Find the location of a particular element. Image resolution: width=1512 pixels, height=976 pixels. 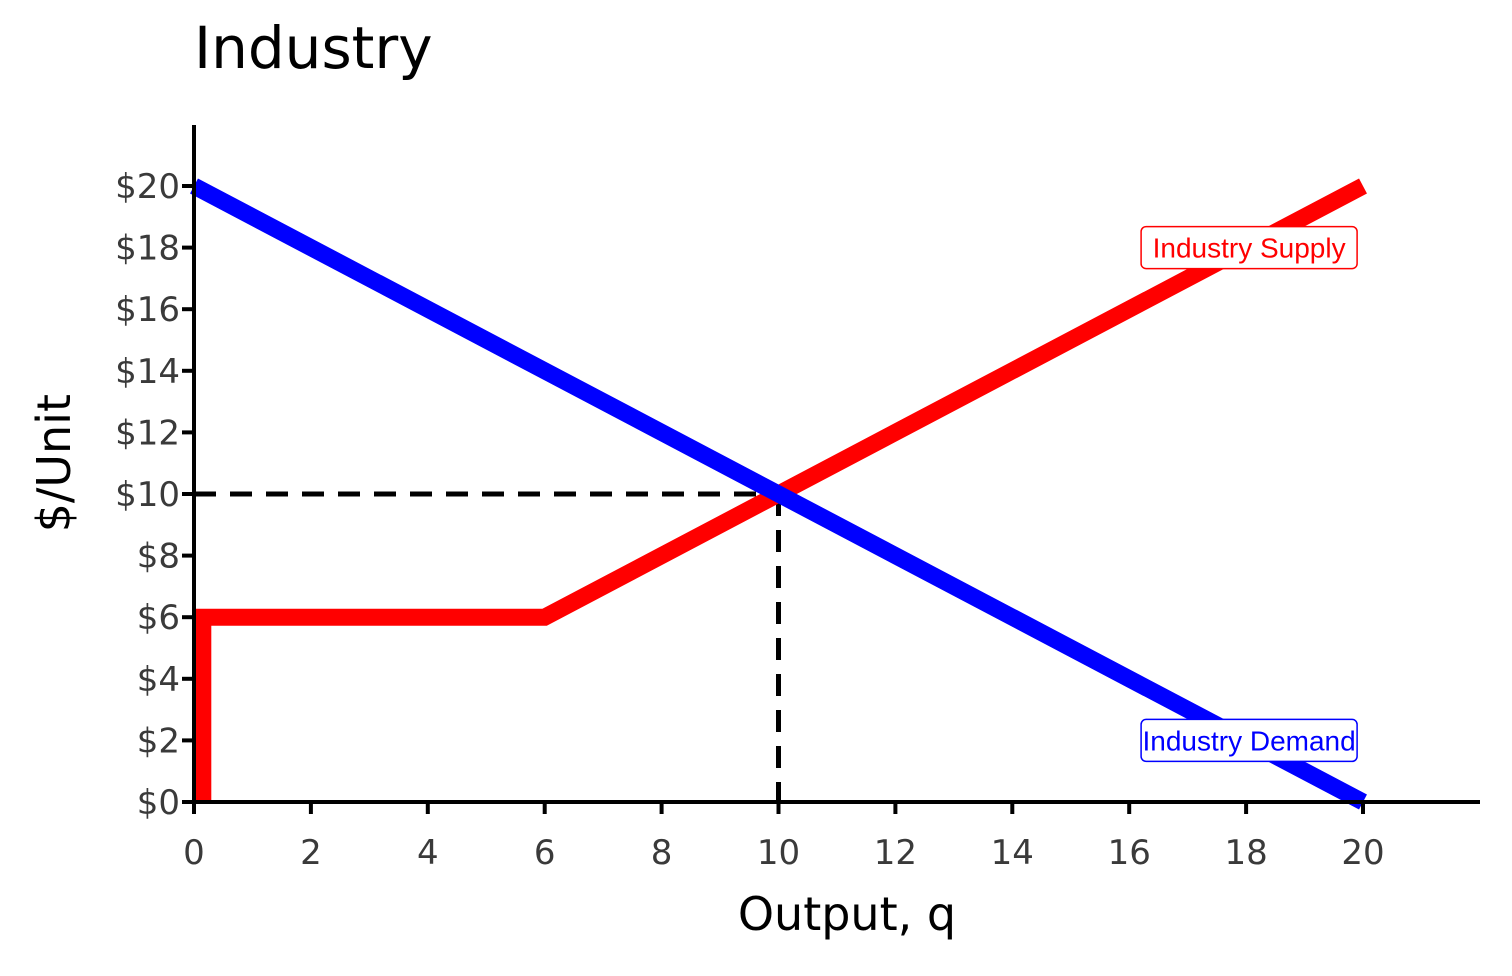

industry-demand-label: Industry Demand is located at coordinates (1248, 740).